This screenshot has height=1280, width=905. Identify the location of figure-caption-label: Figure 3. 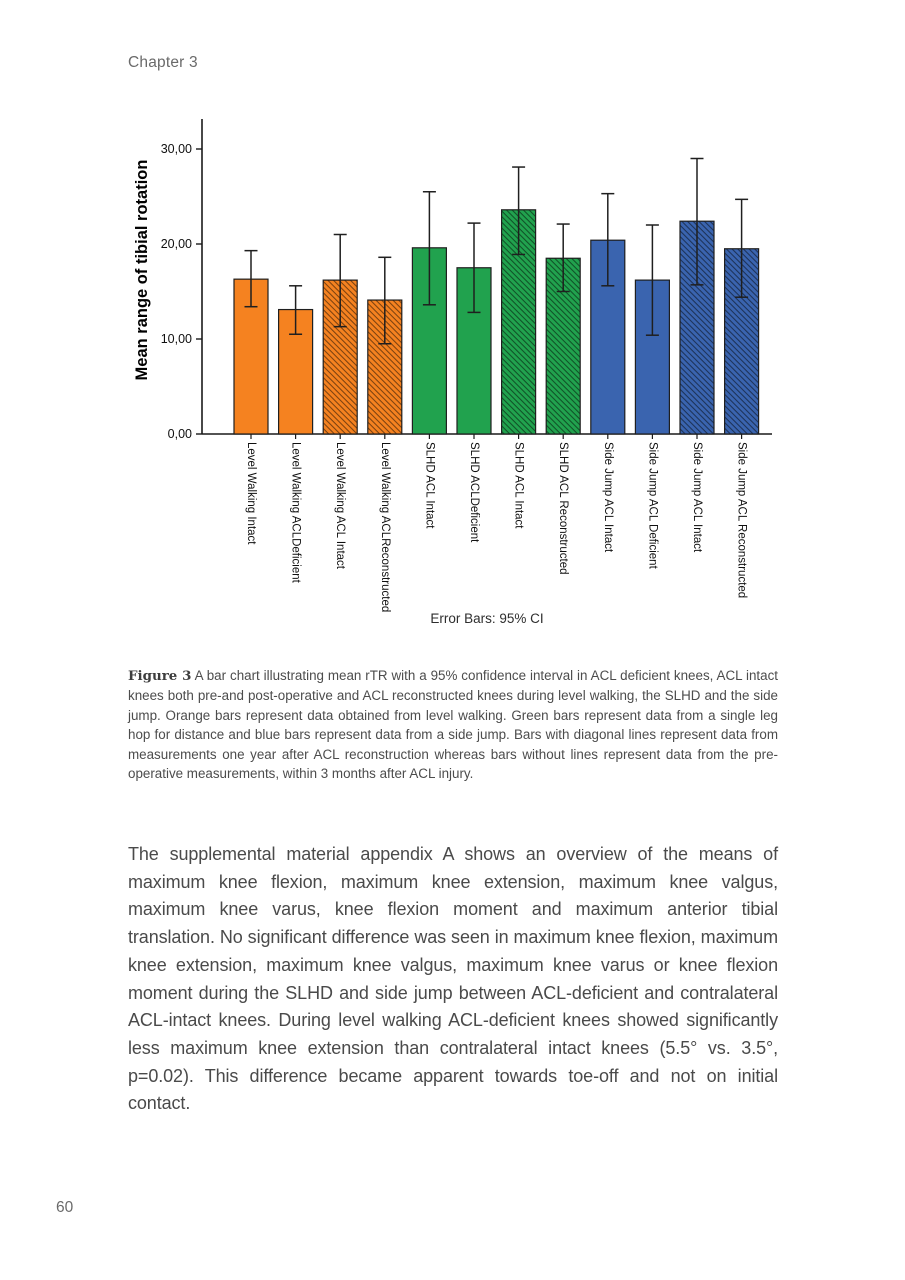
(160, 676).